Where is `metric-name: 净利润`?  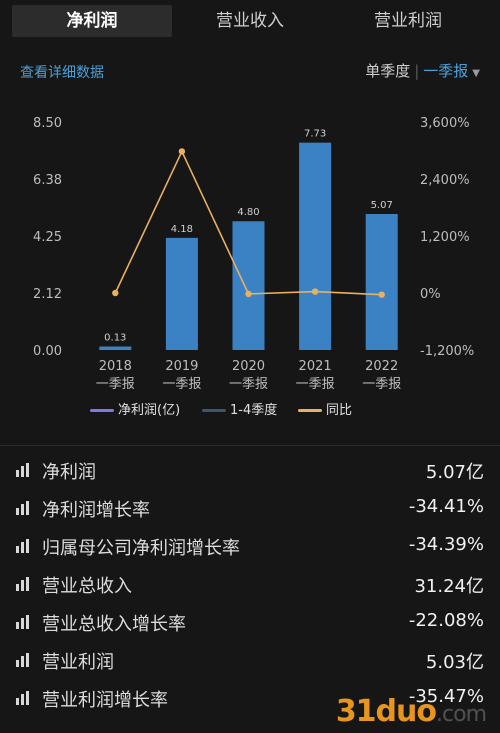
metric-name: 净利润 is located at coordinates (69, 472).